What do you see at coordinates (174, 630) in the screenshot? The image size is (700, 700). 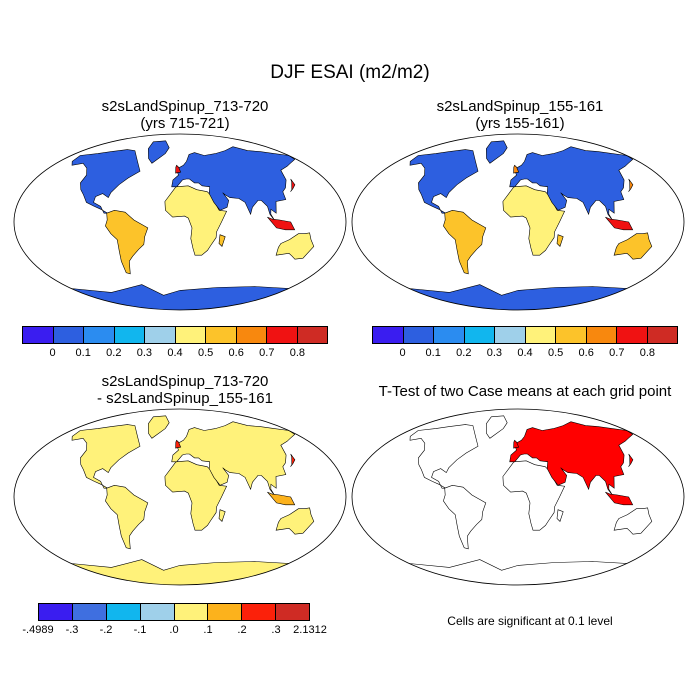 I see `colorbar-tick-label: .0` at bounding box center [174, 630].